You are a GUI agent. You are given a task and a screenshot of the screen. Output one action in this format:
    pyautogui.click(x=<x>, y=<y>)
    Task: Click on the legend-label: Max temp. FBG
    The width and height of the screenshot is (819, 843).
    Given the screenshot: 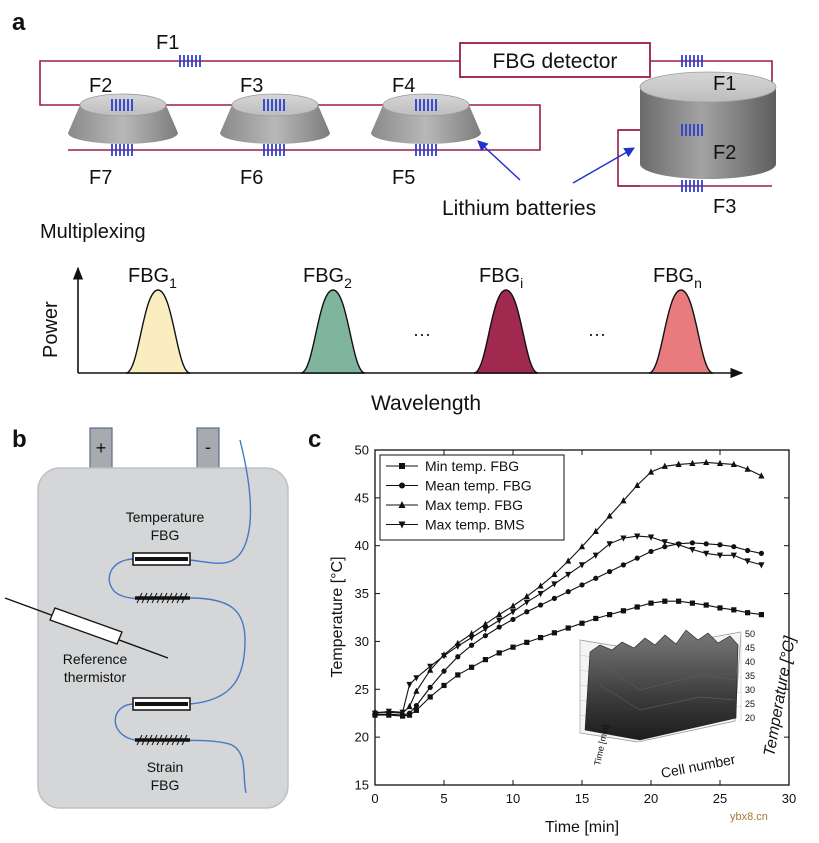 What is the action you would take?
    pyautogui.click(x=474, y=505)
    